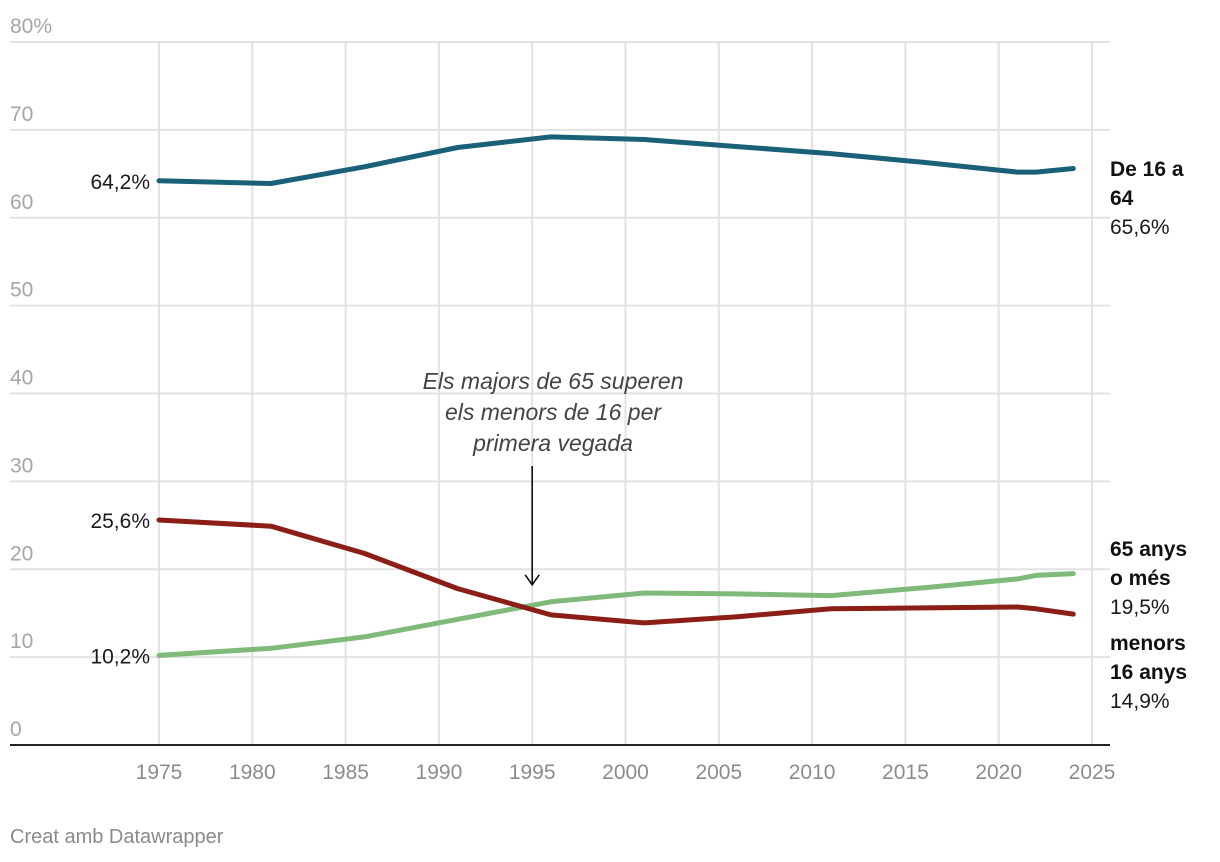  Describe the element at coordinates (21, 641) in the screenshot. I see `y-tick-label: 10` at that location.